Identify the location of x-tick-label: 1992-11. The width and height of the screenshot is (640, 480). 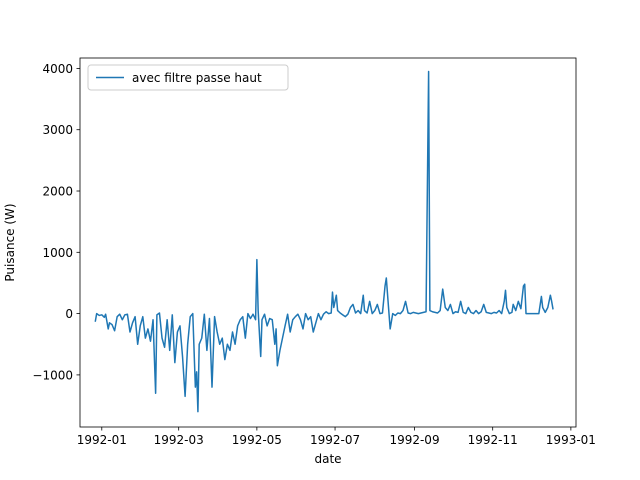
(493, 440).